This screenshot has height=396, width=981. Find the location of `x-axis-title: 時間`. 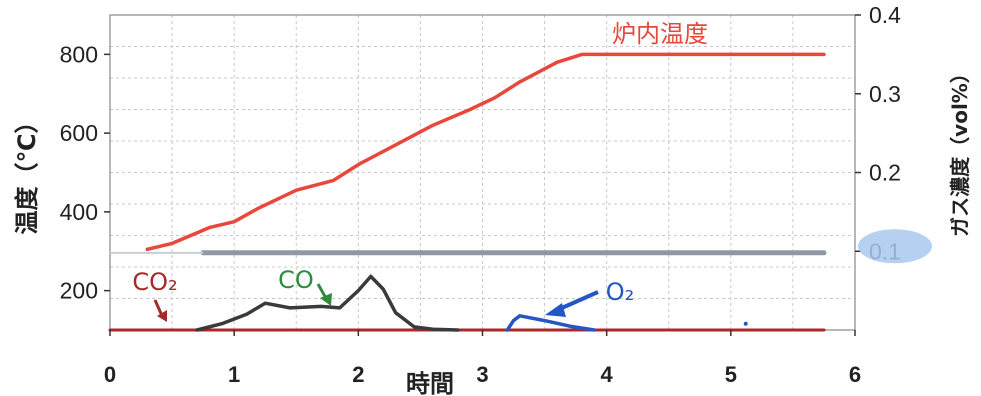

x-axis-title: 時間 is located at coordinates (430, 383).